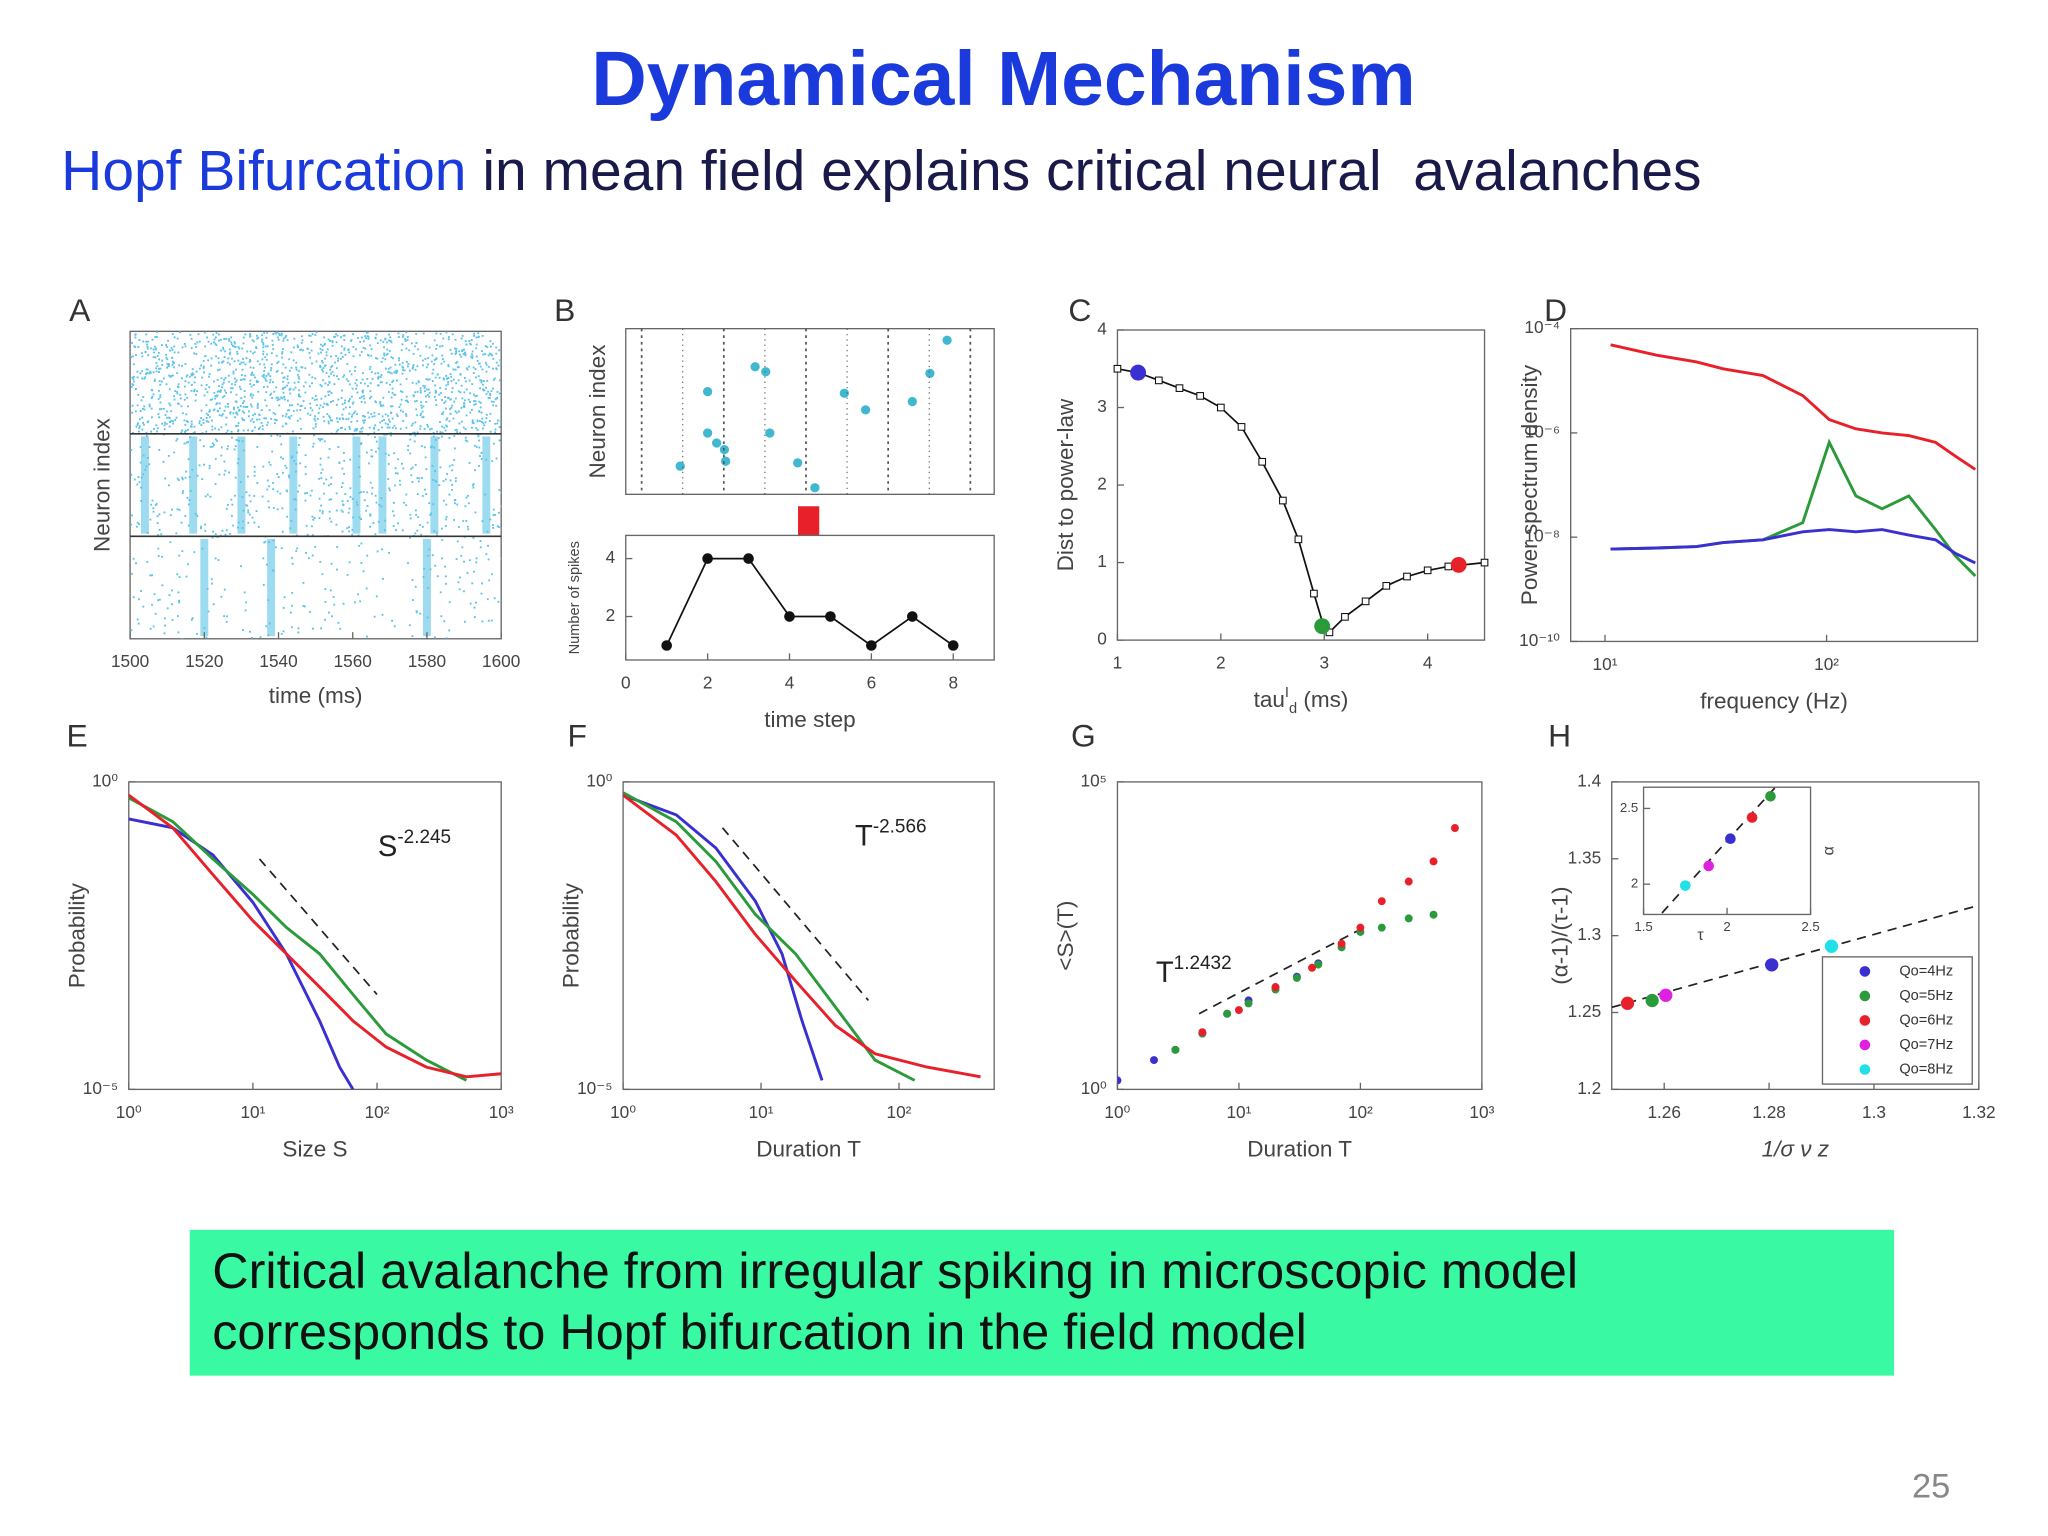  What do you see at coordinates (1931, 1486) in the screenshot?
I see `page-number: 25` at bounding box center [1931, 1486].